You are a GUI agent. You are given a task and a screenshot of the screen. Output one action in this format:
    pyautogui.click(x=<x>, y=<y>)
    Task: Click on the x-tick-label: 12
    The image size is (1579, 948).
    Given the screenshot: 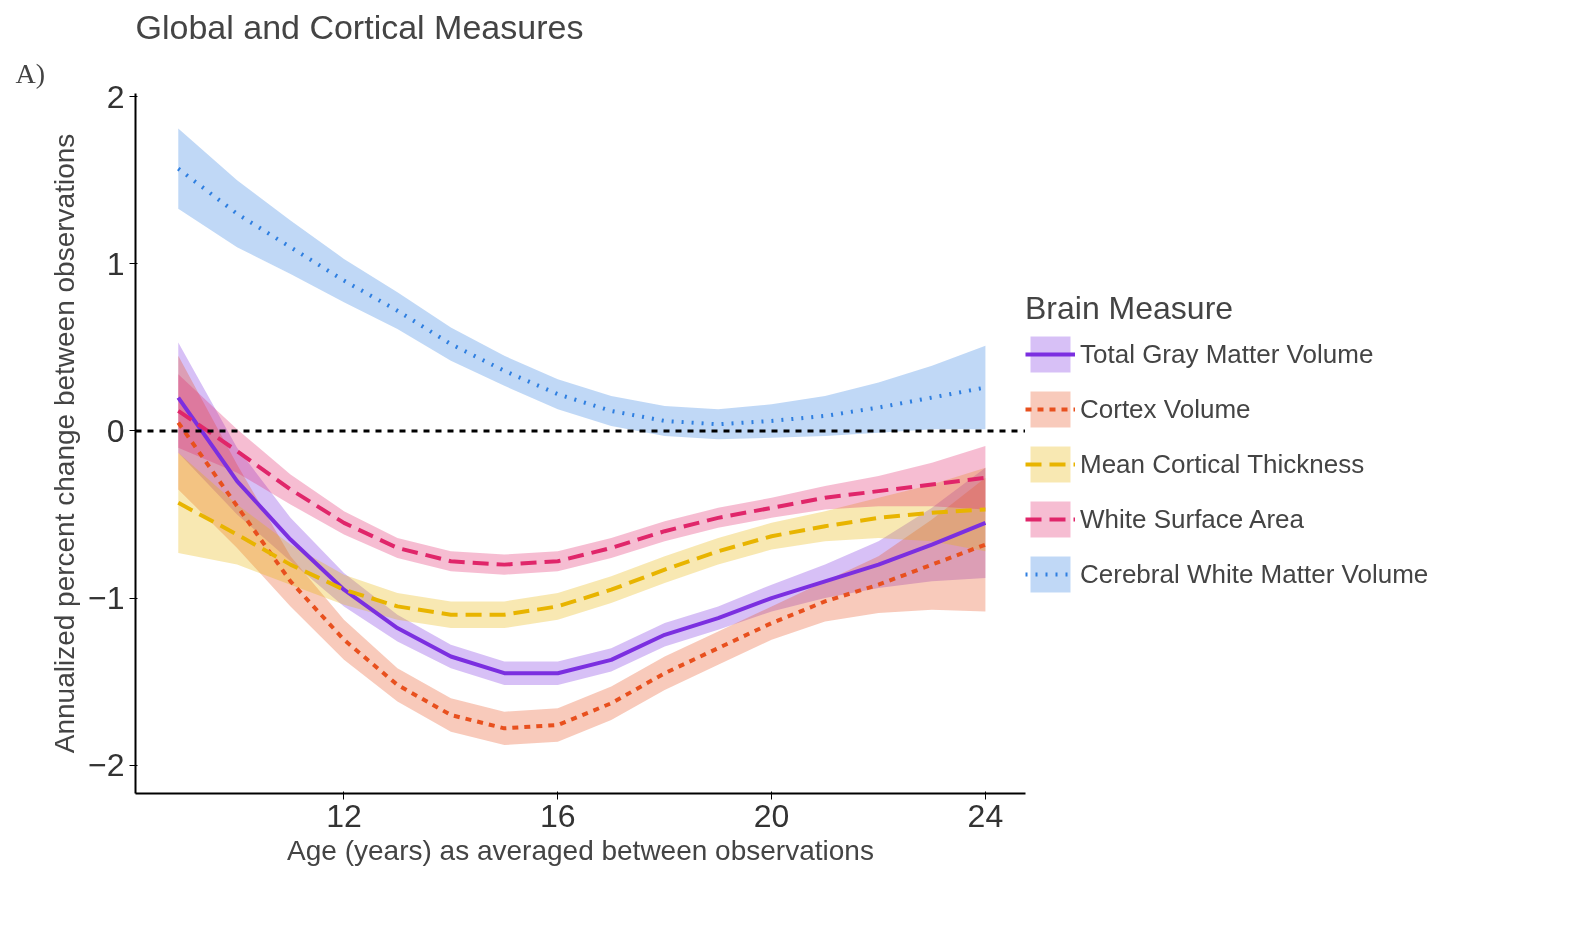 What is the action you would take?
    pyautogui.click(x=344, y=815)
    